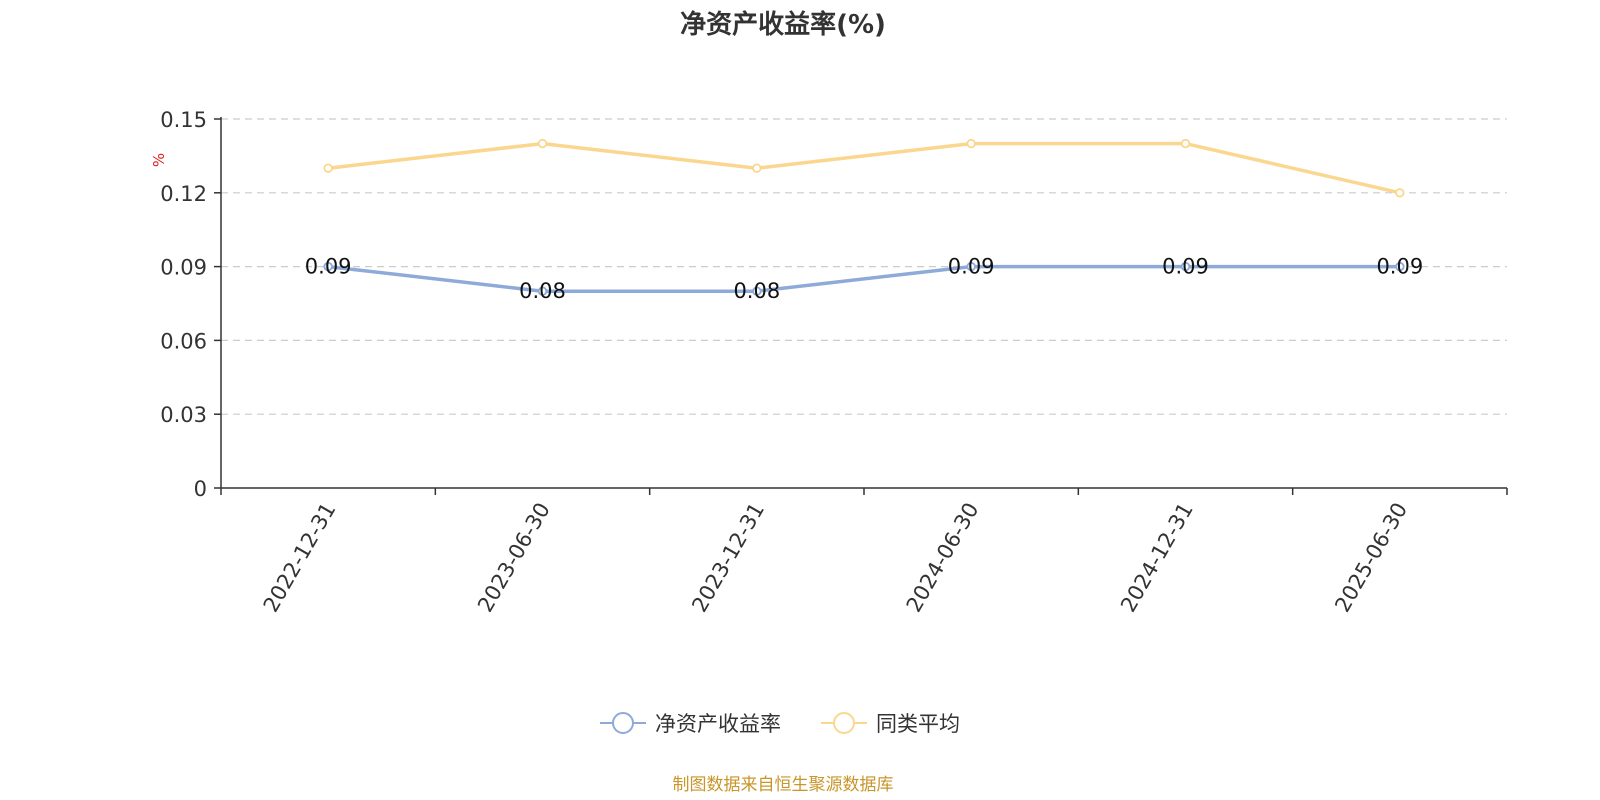  I want to click on x-tick-label: 2023-06-30, so click(514, 558).